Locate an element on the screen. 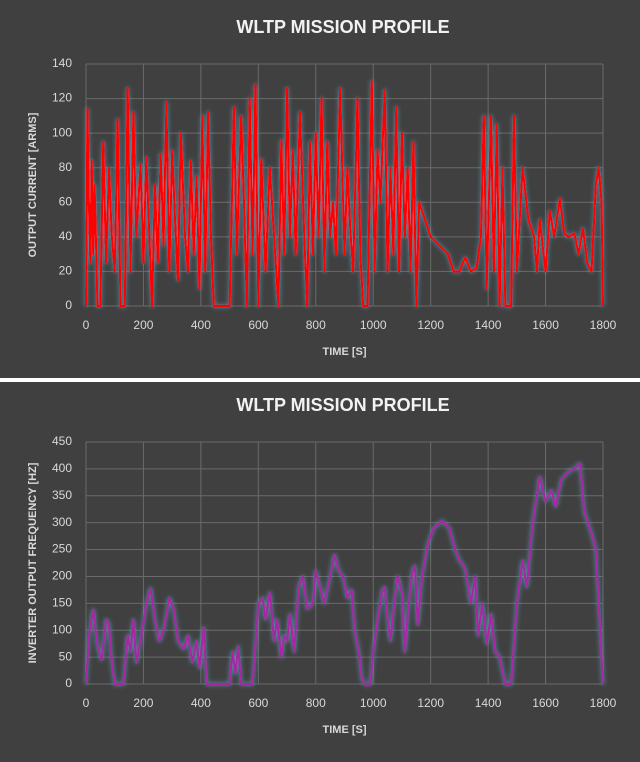 The image size is (640, 762). y-tick-label: 250 is located at coordinates (62, 549).